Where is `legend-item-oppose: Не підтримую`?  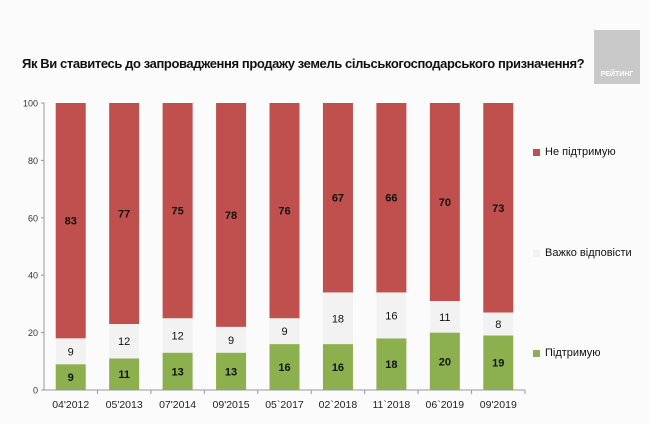 legend-item-oppose: Не підтримую is located at coordinates (574, 152).